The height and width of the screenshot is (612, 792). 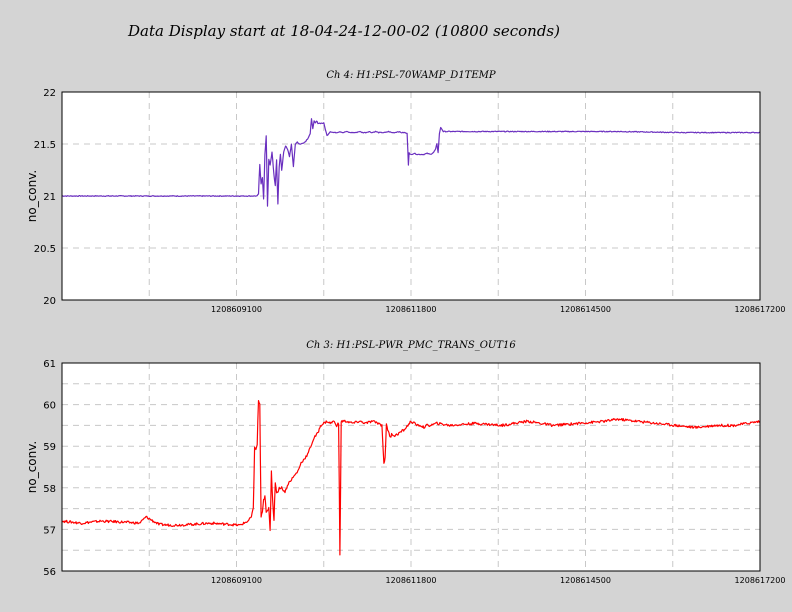 I want to click on y-tick-label: 60, so click(x=49, y=406).